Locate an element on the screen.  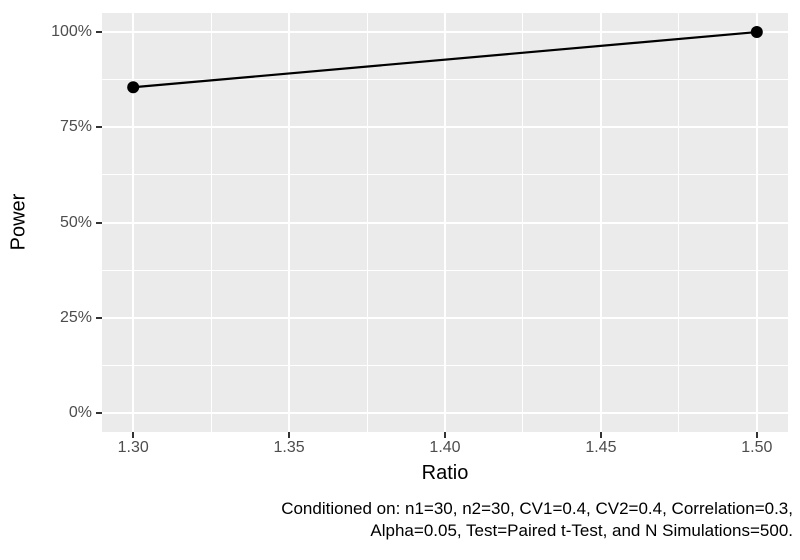
x-tick-label: 1.35 is located at coordinates (289, 447).